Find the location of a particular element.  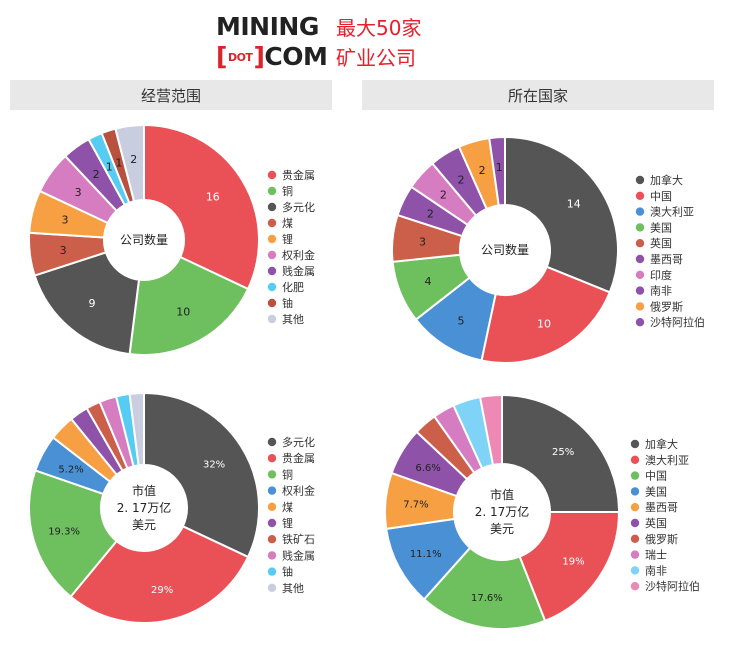

country-count-legend-item-1: 加拿大 is located at coordinates (666, 180).